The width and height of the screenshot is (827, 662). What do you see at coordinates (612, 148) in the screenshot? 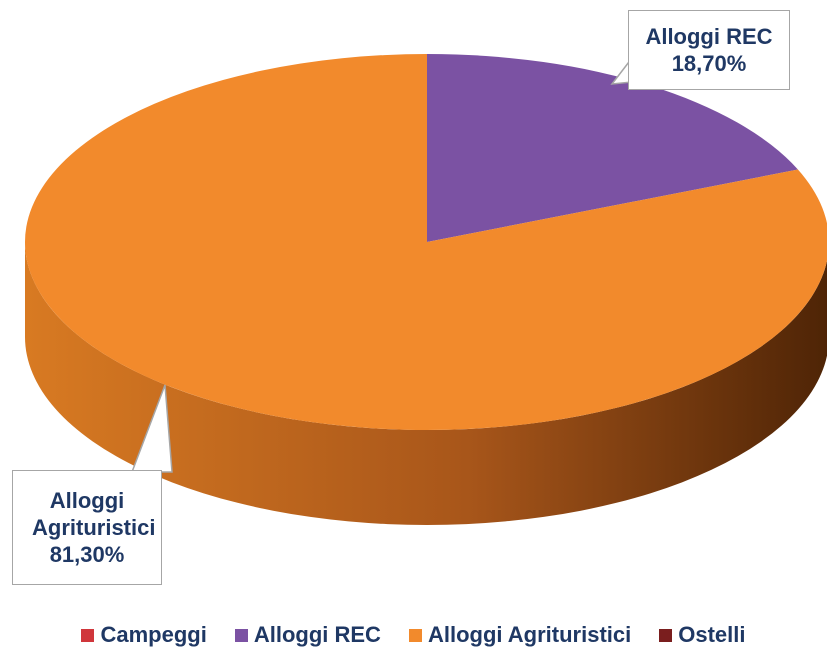
I see `slice` at bounding box center [612, 148].